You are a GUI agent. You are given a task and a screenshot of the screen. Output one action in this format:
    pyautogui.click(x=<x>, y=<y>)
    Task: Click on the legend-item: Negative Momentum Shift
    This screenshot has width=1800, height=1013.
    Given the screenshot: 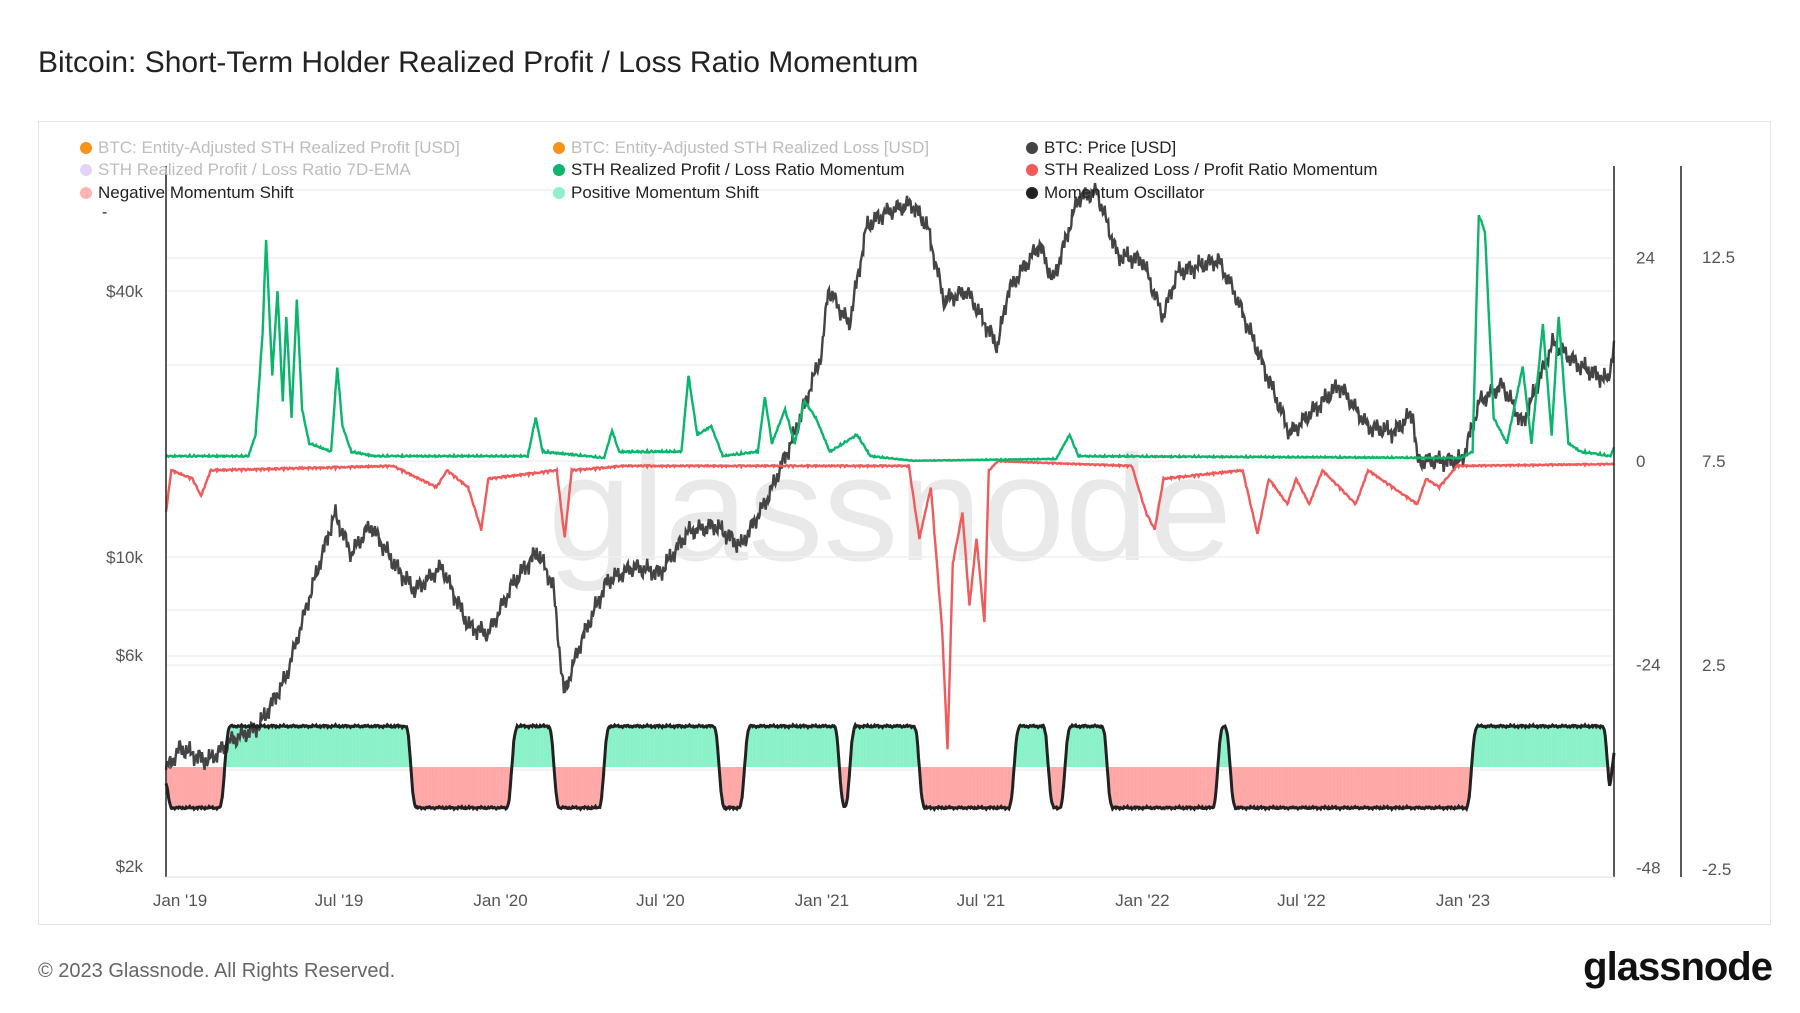 What is the action you would take?
    pyautogui.click(x=187, y=193)
    